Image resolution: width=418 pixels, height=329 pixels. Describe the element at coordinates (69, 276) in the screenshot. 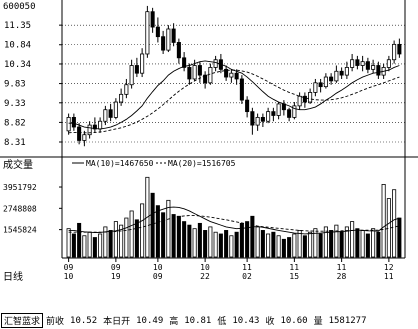

I see `date-tick-day: 10` at that location.